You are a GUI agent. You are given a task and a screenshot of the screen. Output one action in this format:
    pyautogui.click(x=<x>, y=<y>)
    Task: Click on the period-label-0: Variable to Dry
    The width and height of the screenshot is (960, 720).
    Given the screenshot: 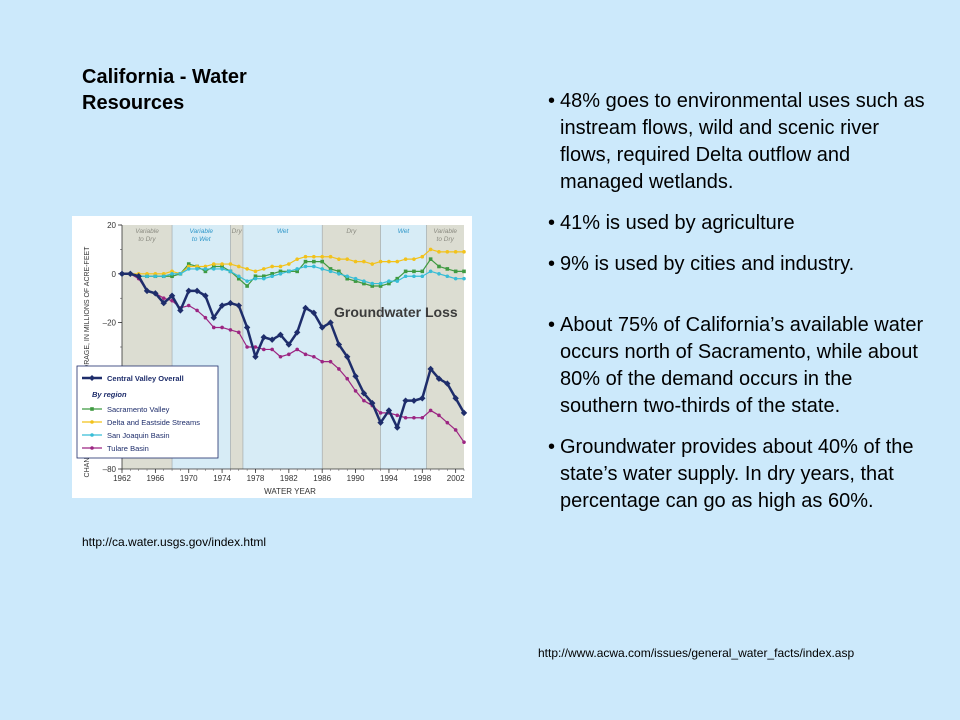 What is the action you would take?
    pyautogui.click(x=147, y=235)
    